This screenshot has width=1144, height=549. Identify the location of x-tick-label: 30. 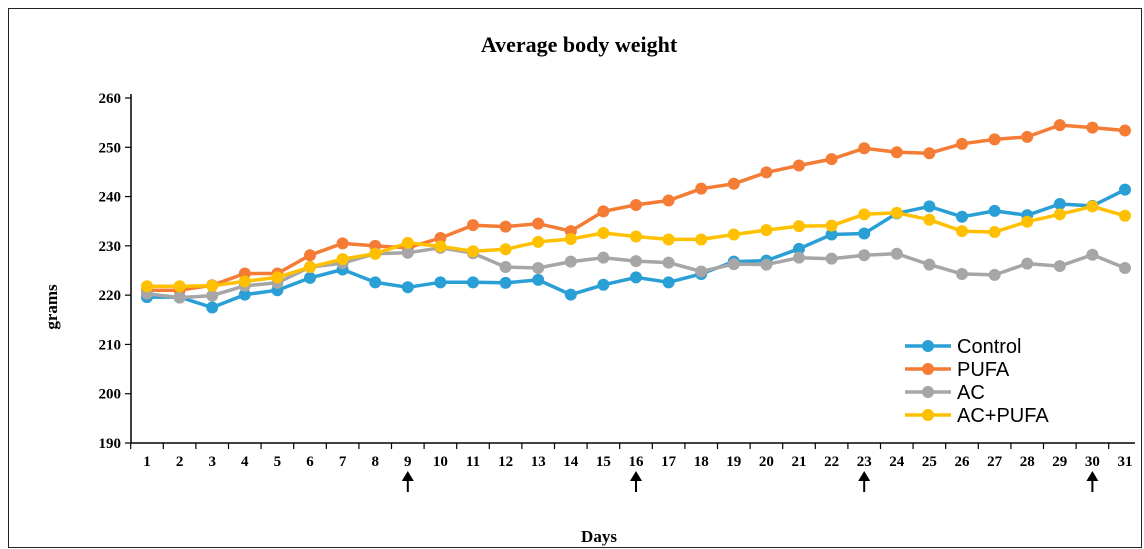
(1092, 462).